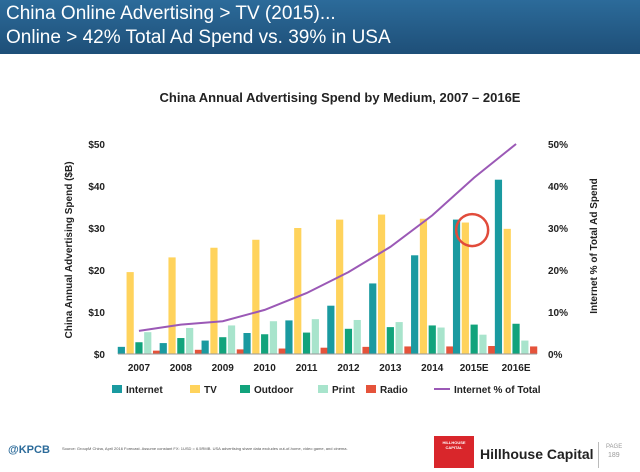 The width and height of the screenshot is (640, 472). Describe the element at coordinates (454, 452) in the screenshot. I see `hillhouse-logo: HILLHOUSE CAPITAL` at that location.